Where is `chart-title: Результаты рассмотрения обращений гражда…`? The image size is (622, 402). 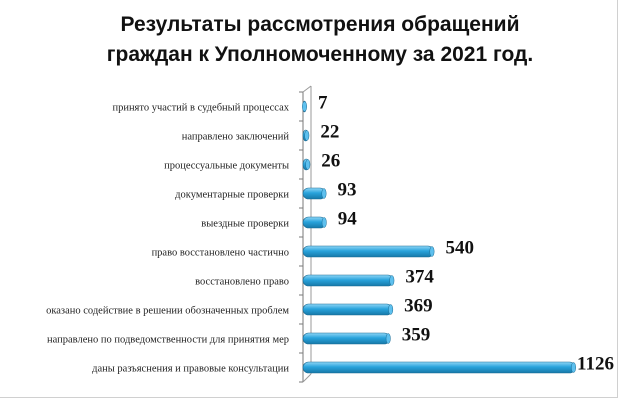
chart-title: Результаты рассмотрения обращений гражда… is located at coordinates (320, 39).